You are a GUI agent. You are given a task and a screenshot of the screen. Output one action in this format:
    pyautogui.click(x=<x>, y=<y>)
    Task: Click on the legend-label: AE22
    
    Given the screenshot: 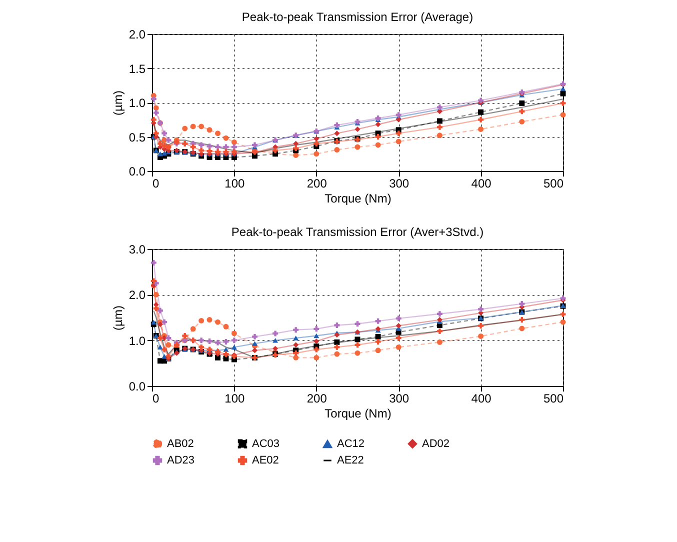 What is the action you would take?
    pyautogui.click(x=350, y=460)
    